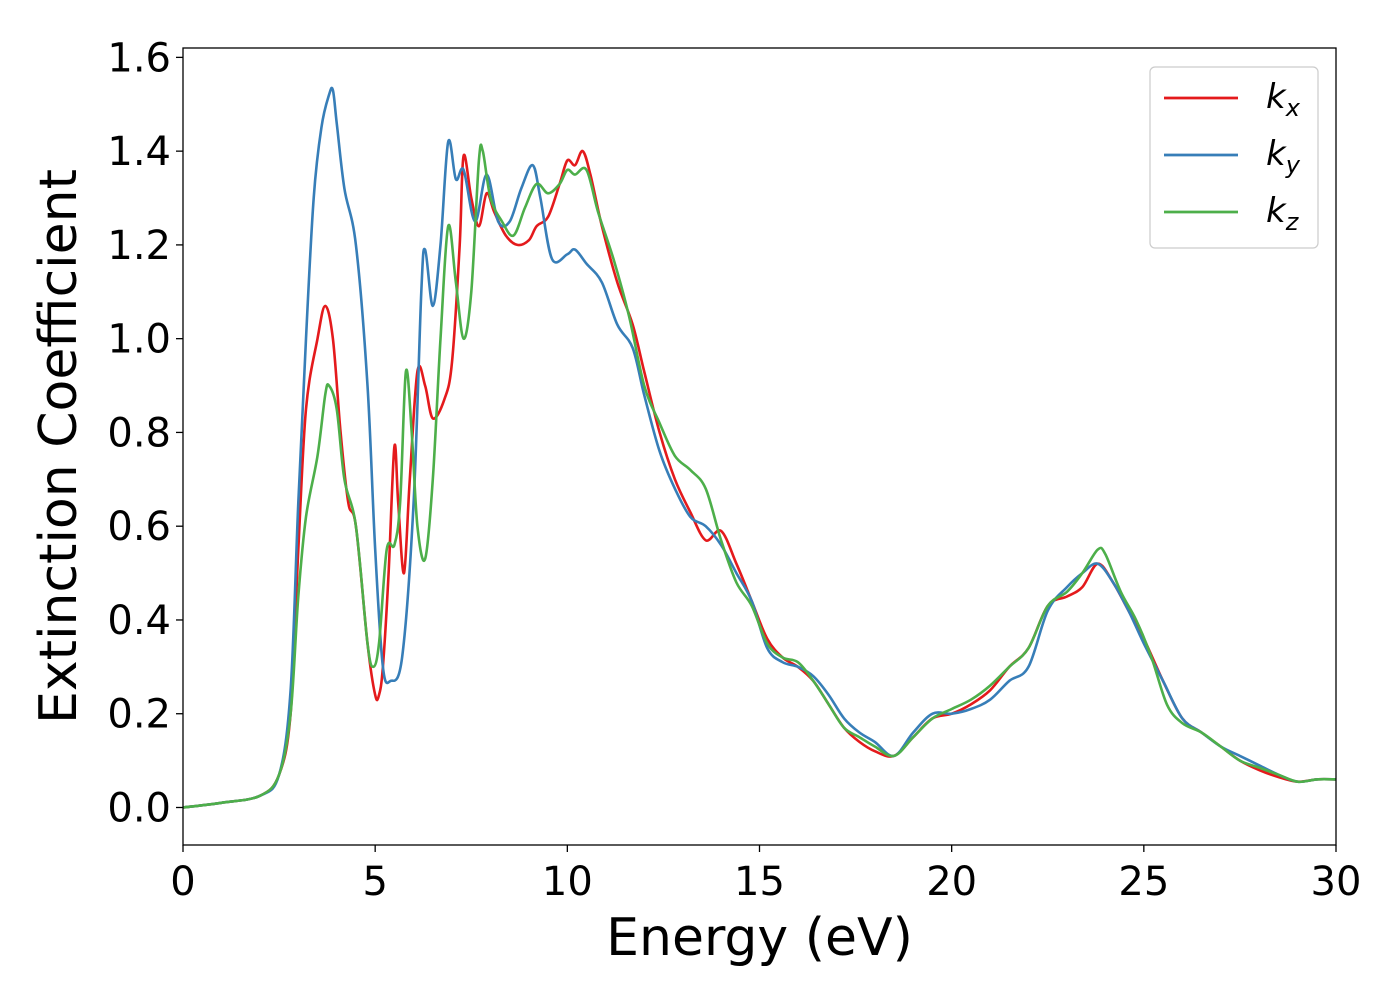  I want to click on legend-box, so click(1234, 157).